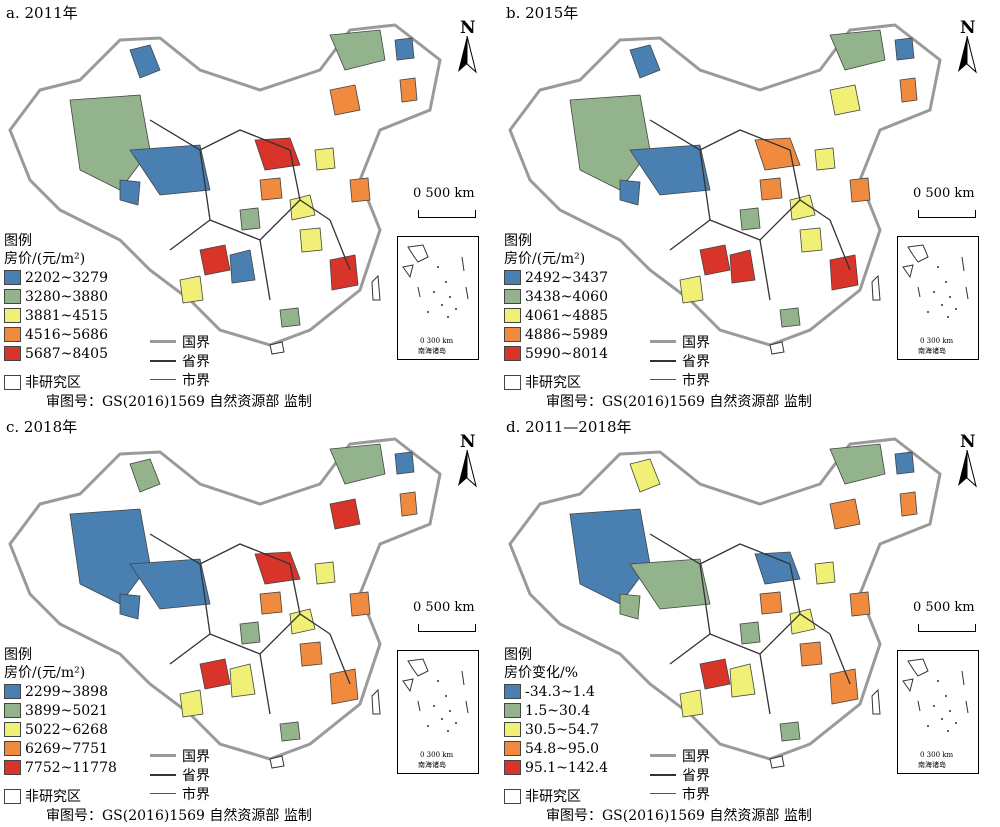 The height and width of the screenshot is (827, 1000). Describe the element at coordinates (556, 277) in the screenshot. I see `legend-class-1: 2492~3437` at that location.